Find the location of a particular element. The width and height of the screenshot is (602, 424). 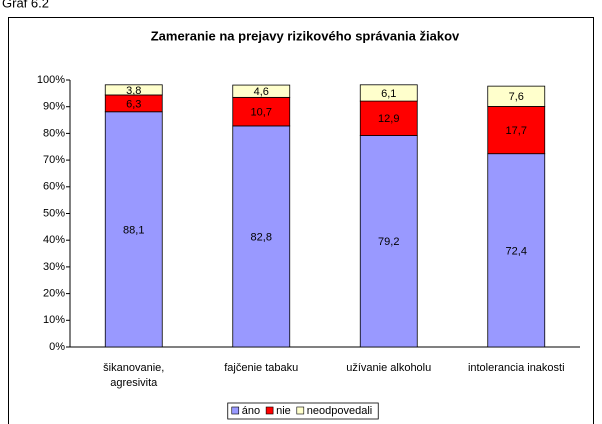

data-label: 7,6 is located at coordinates (516, 97).